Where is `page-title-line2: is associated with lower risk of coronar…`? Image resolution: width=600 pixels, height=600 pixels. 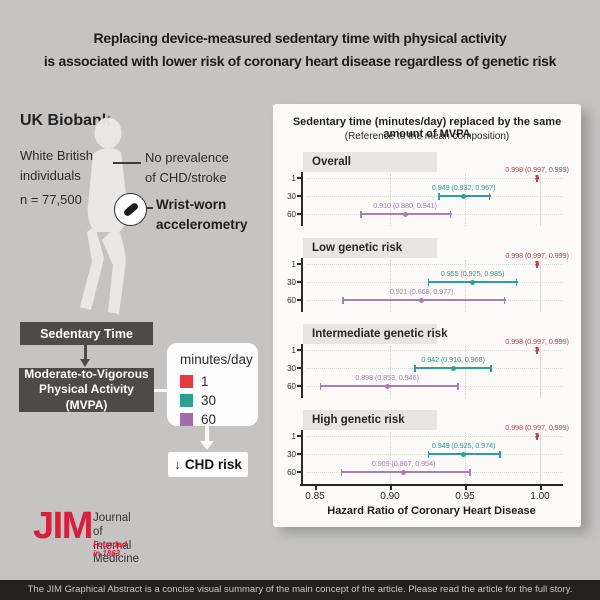 page-title-line2: is associated with lower risk of coronar… is located at coordinates (300, 61).